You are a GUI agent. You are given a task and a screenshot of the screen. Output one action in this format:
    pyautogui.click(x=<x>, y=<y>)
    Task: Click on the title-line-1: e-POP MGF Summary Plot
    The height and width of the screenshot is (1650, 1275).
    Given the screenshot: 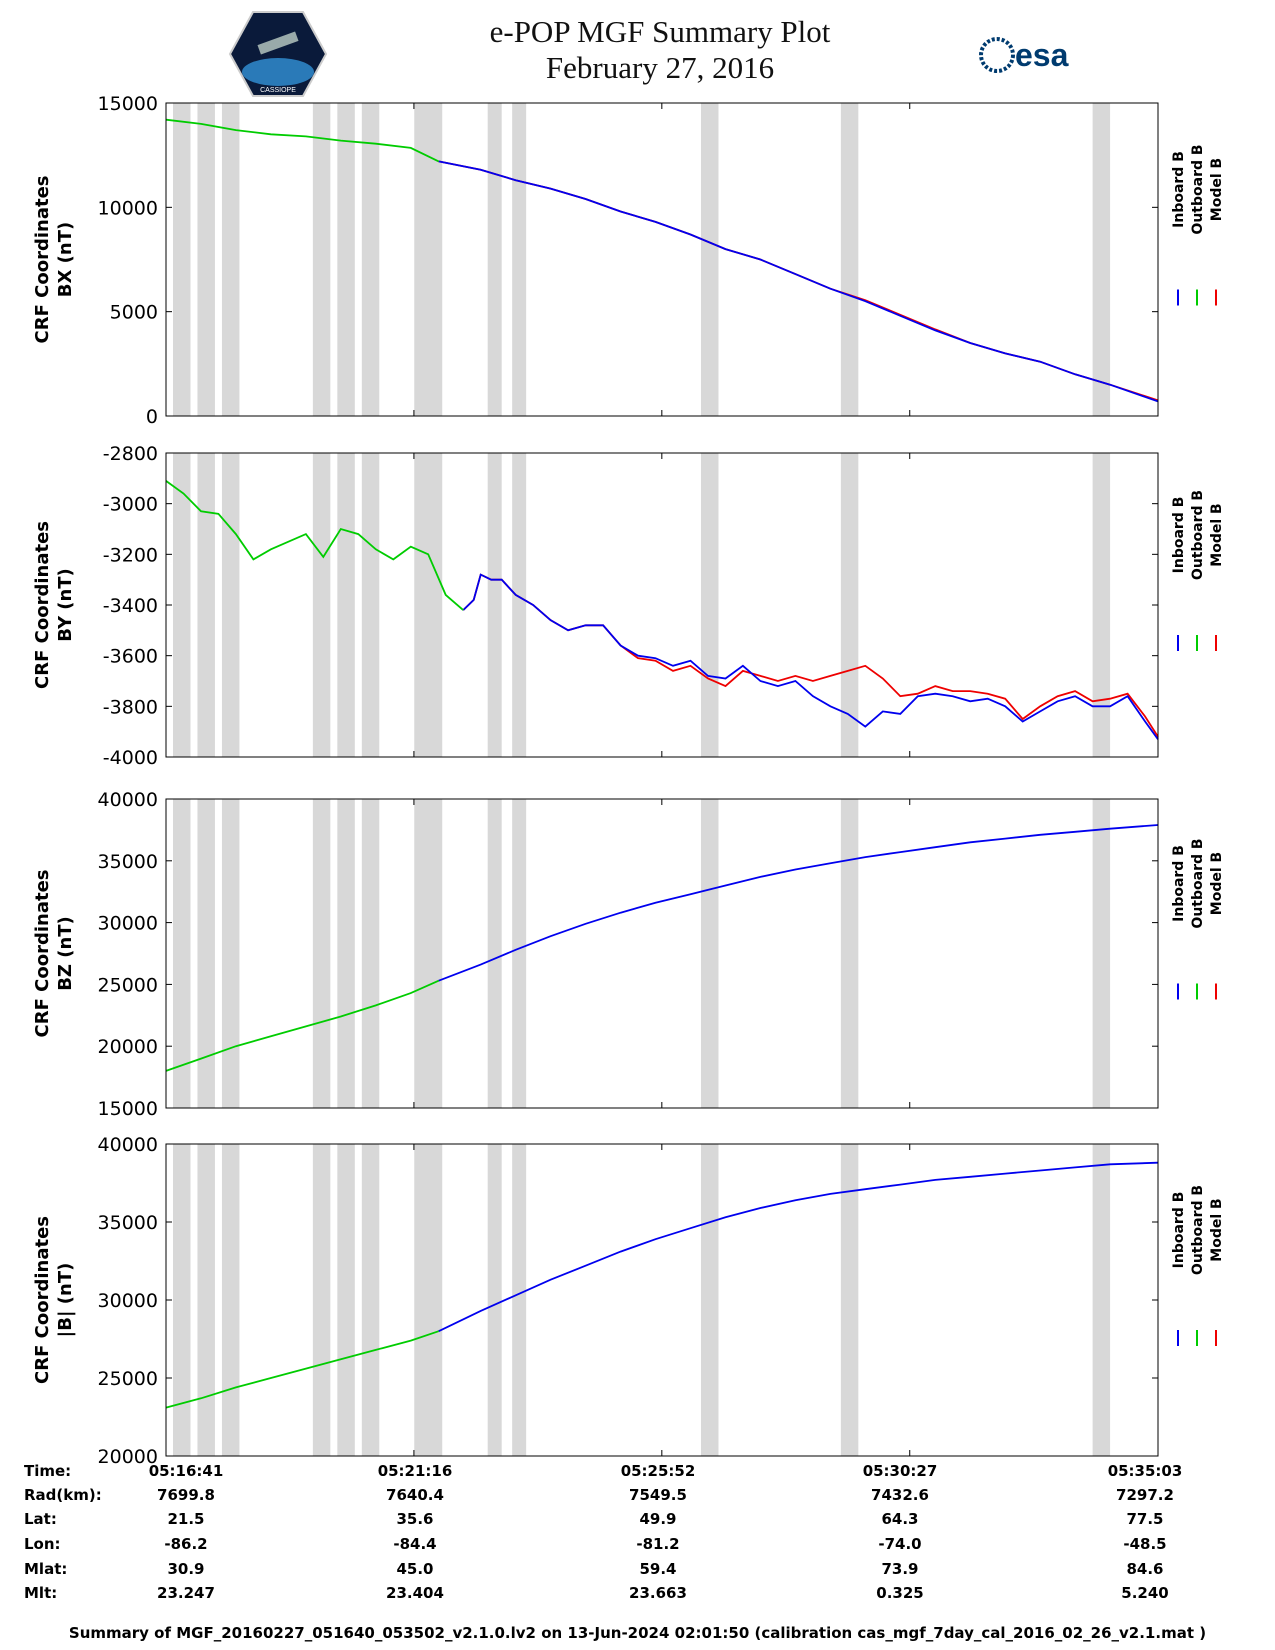 What is the action you would take?
    pyautogui.click(x=660, y=31)
    